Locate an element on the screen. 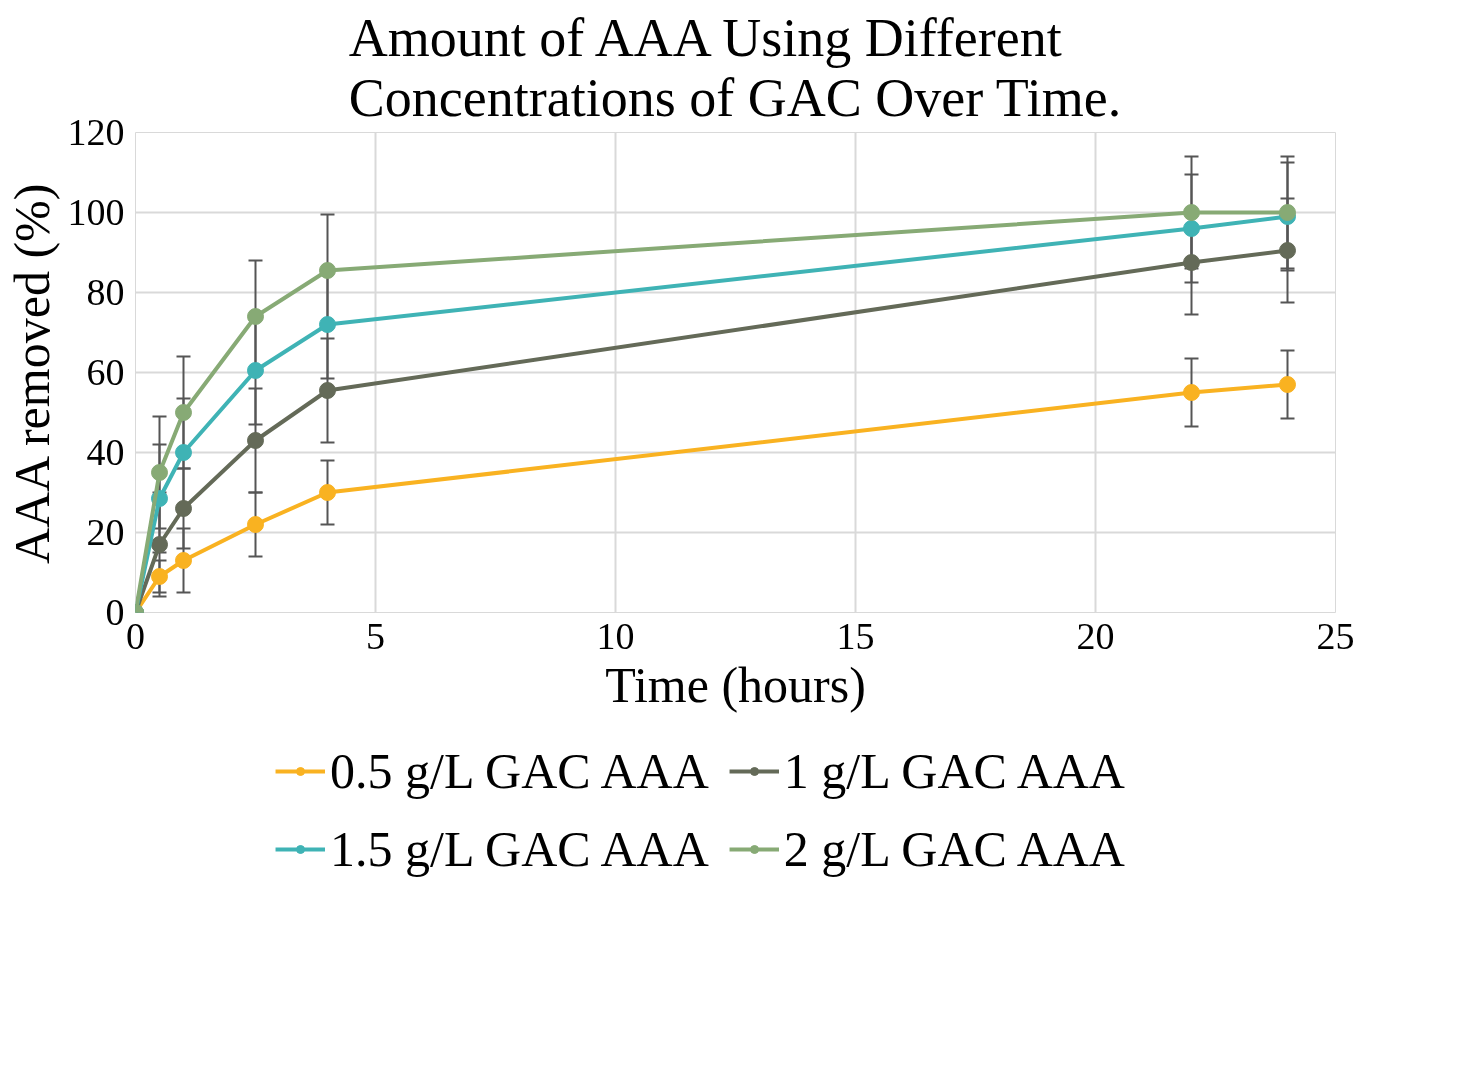 The width and height of the screenshot is (1484, 1085). legend-label: 1.5 g/L GAC AAA is located at coordinates (519, 849).